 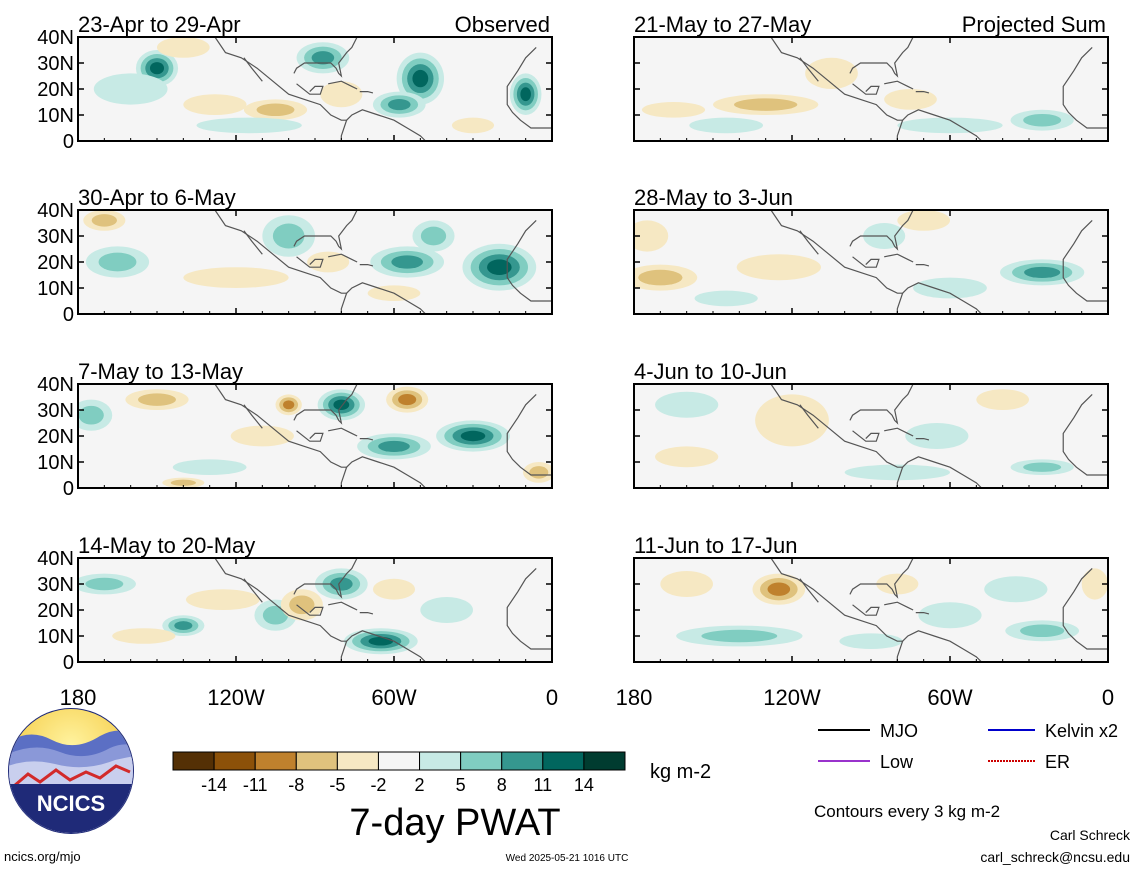 I want to click on panel-tag-obs1: Observed, so click(x=502, y=24).